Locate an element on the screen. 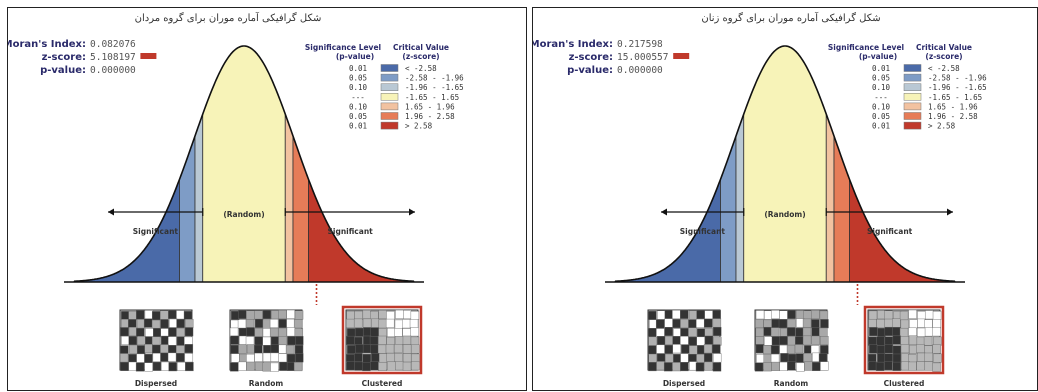 This screenshot has width=1038, height=392. legend-zscore-1: -2.58 - -1.96 is located at coordinates (957, 78).